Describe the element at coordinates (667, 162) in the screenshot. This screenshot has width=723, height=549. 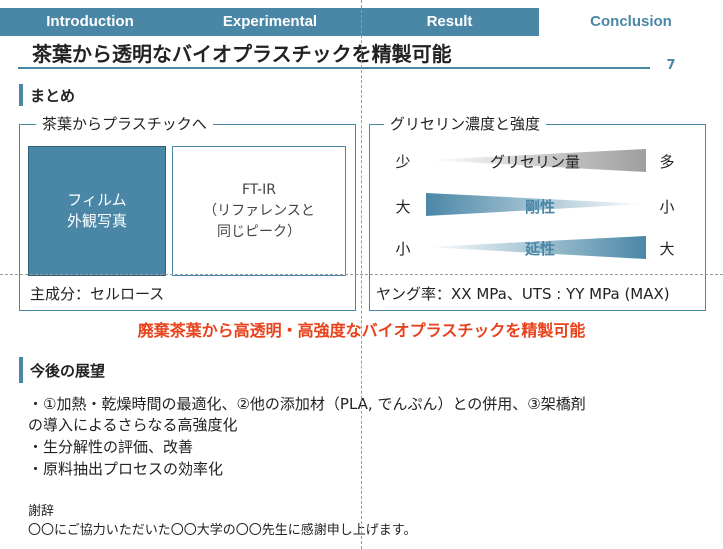
I see `glycerin-right-label: 多` at that location.